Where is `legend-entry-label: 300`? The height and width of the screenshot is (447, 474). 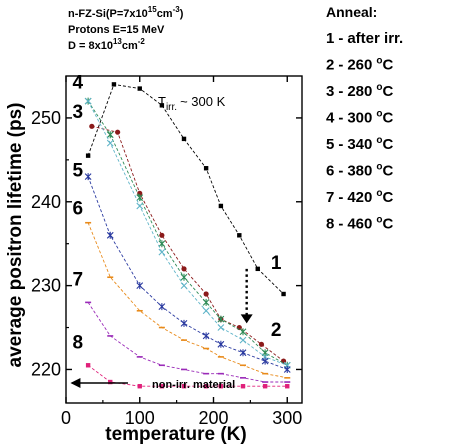 legend-entry-label: 300 is located at coordinates (359, 118).